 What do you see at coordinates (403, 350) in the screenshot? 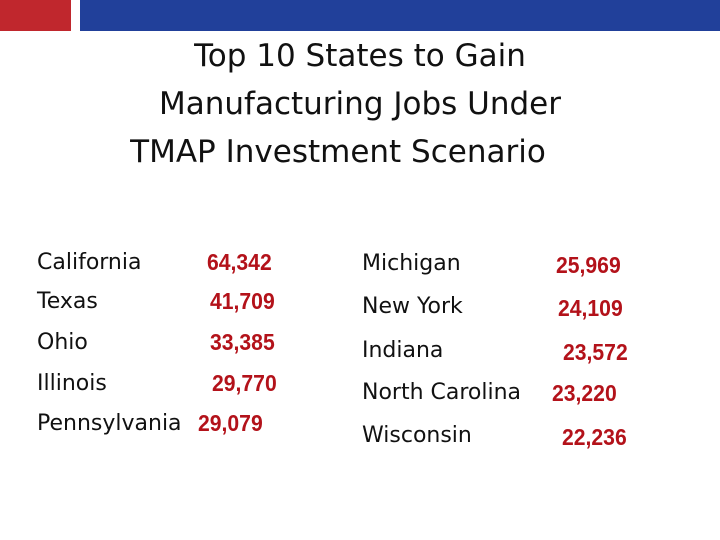
I see `state-name: Indiana` at bounding box center [403, 350].